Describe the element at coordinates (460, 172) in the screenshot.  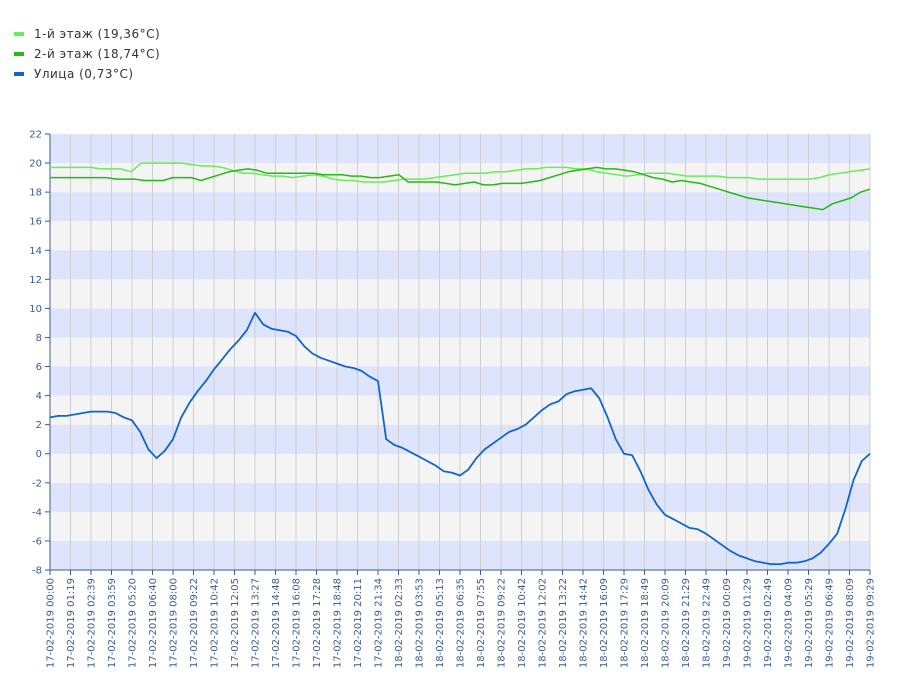
I see `series-line-floor1` at that location.